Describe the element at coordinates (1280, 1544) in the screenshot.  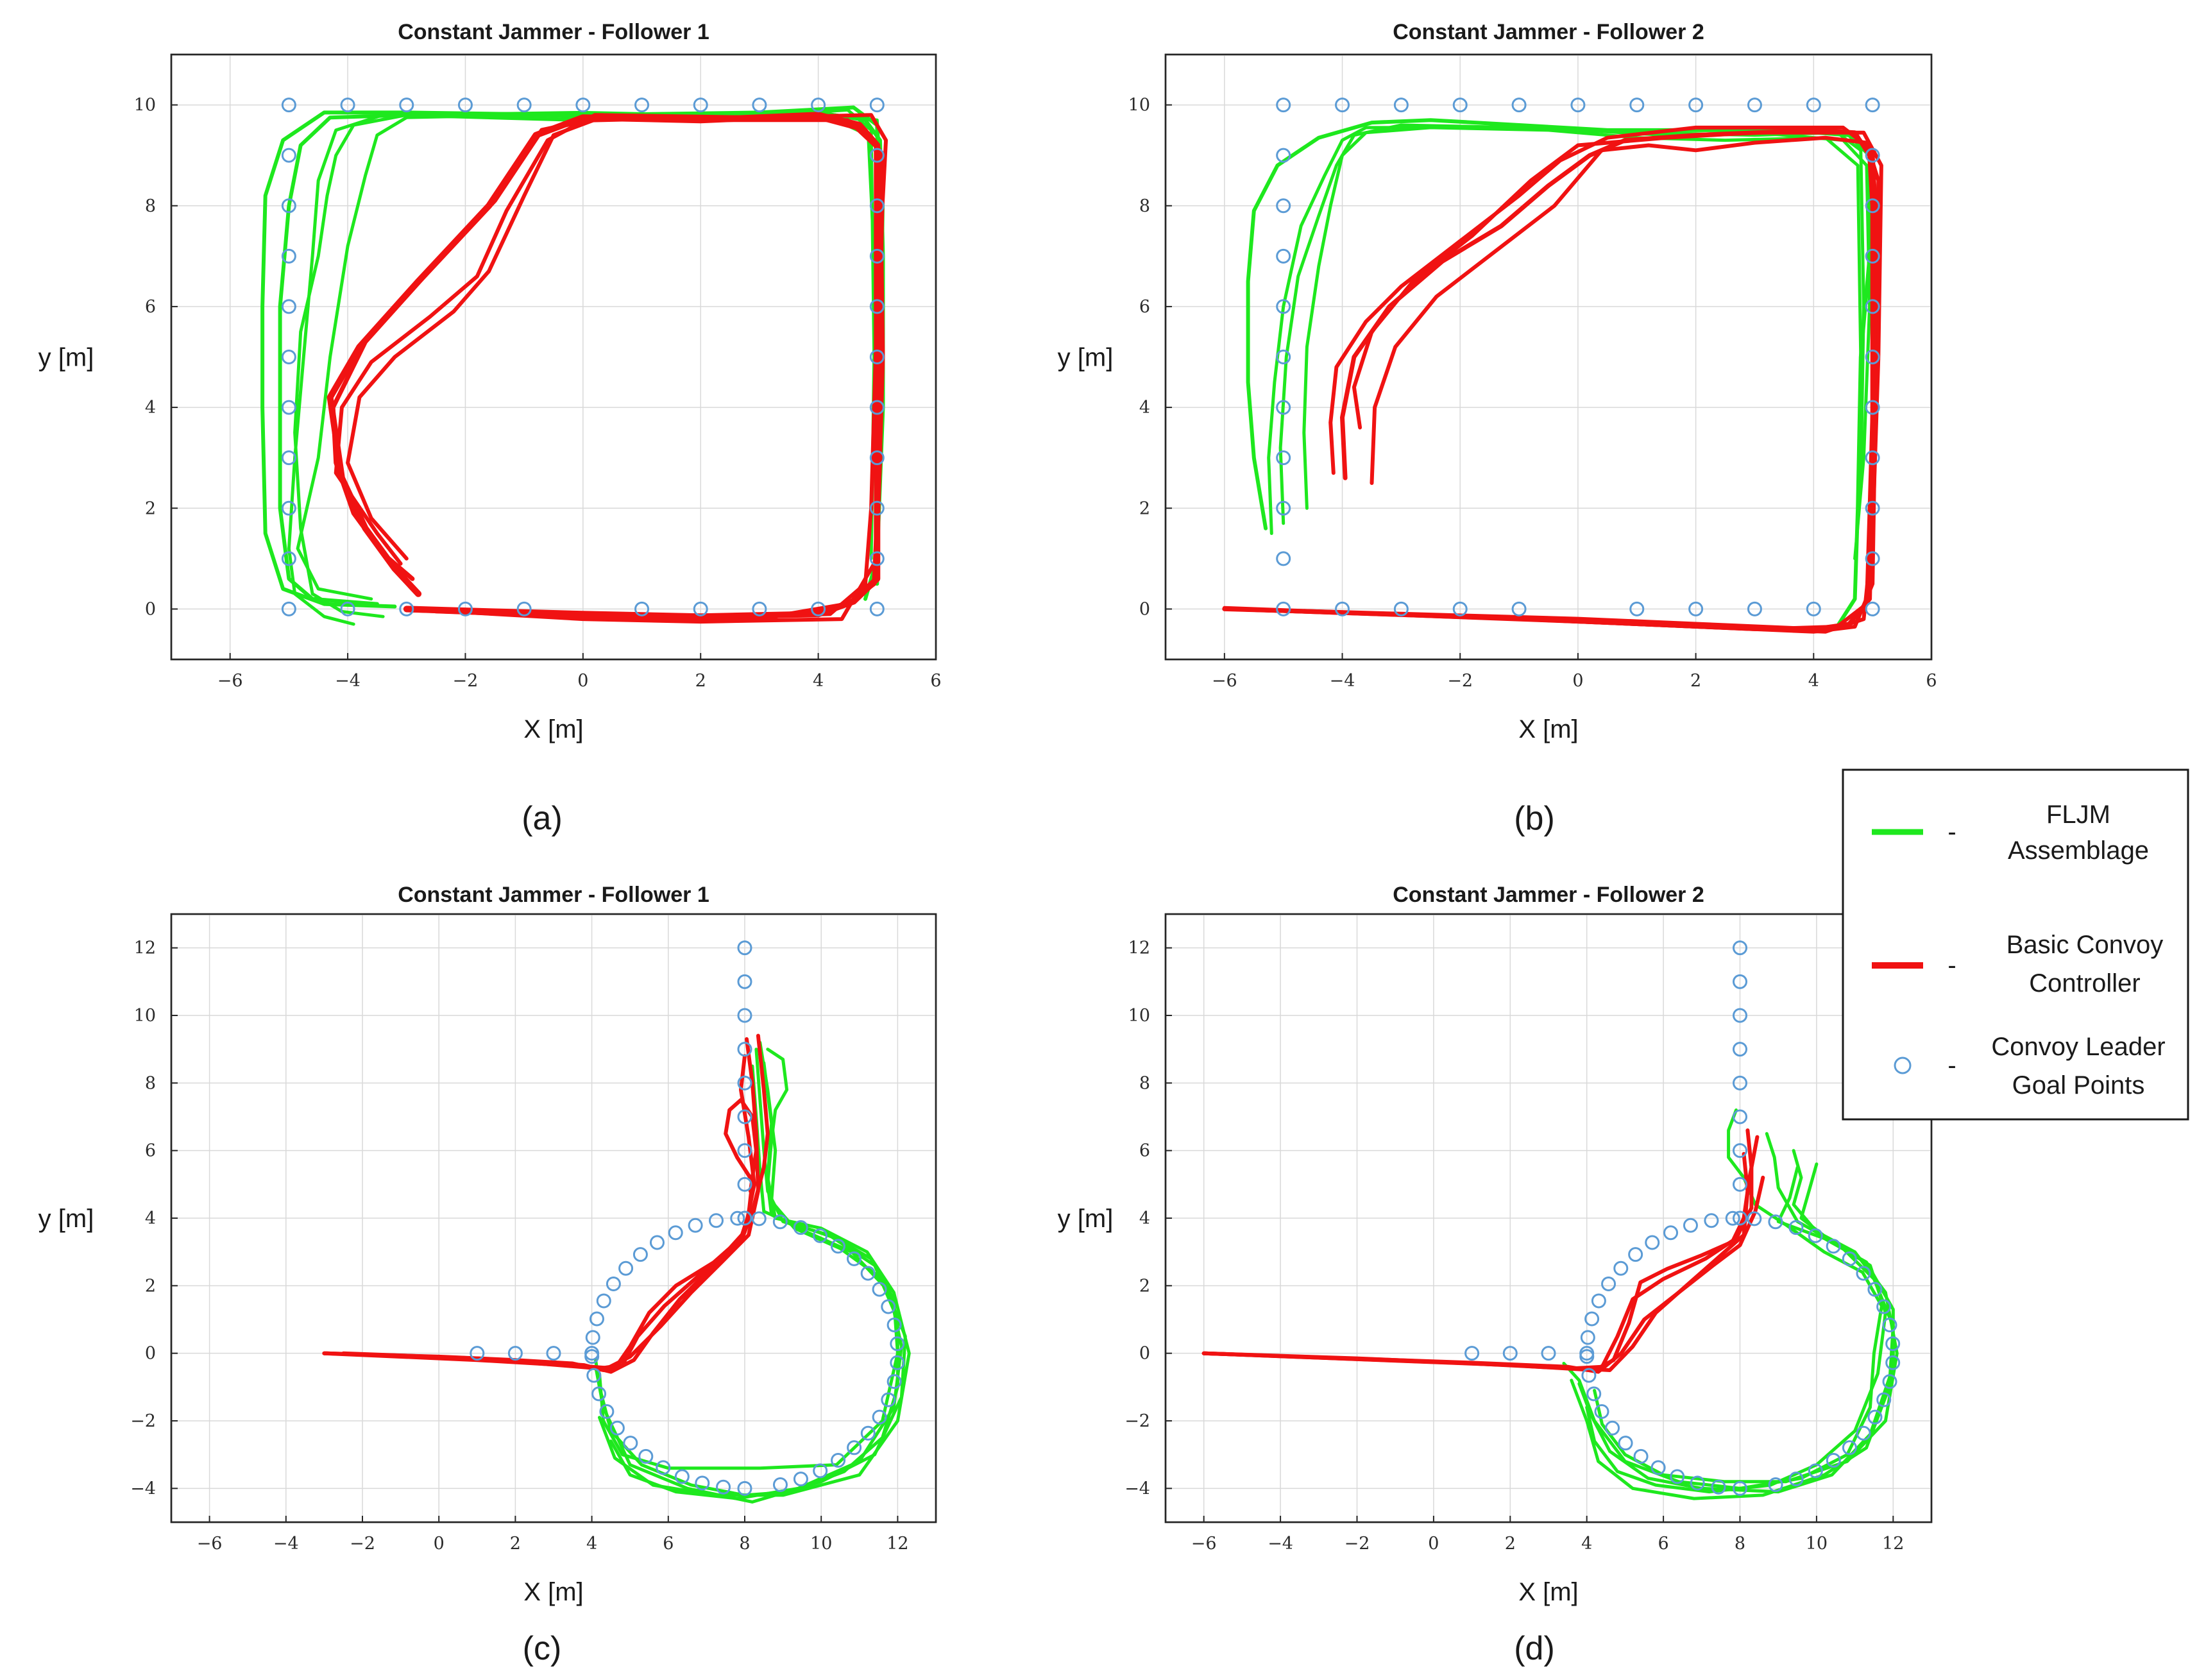
I see `x-tick-label: −4` at that location.